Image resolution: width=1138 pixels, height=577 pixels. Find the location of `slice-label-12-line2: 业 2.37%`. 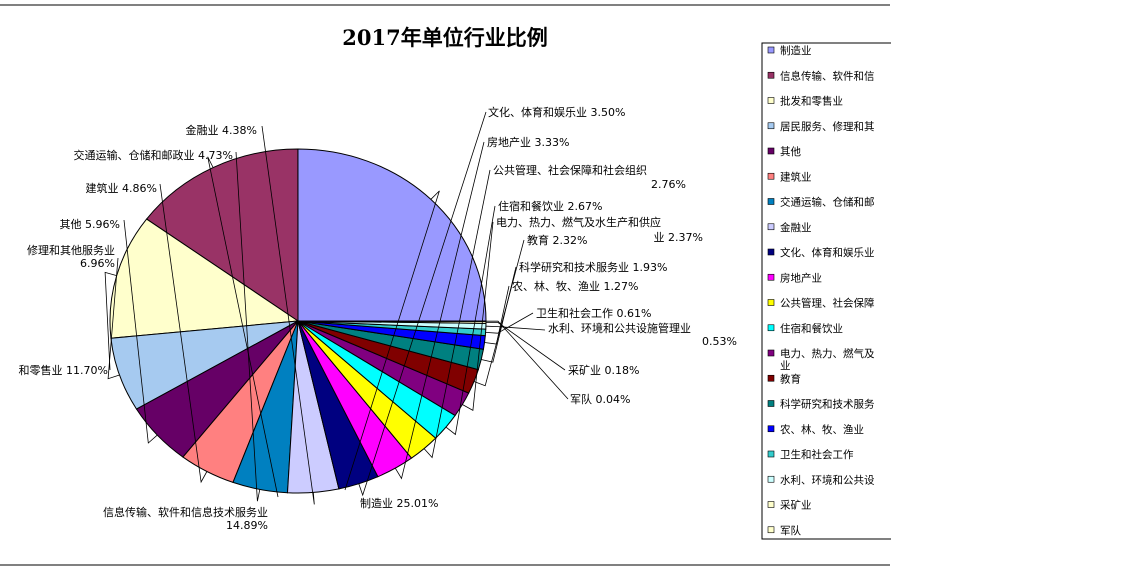

slice-label-12-line2: 业 2.37% is located at coordinates (678, 237).